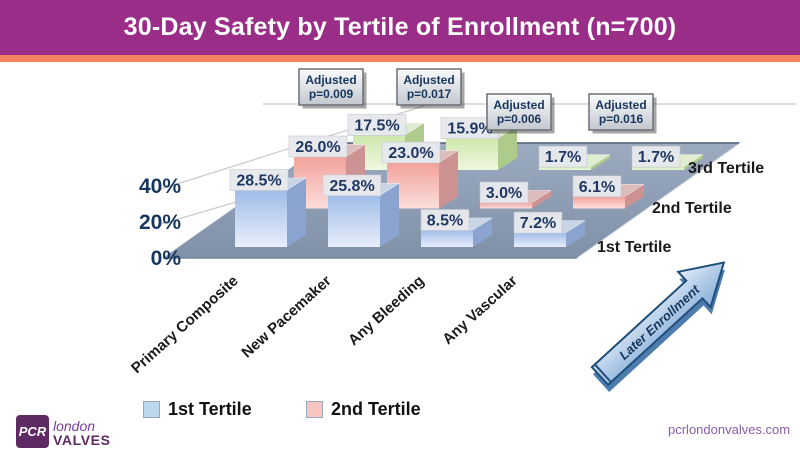 This screenshot has height=450, width=800. I want to click on value-label-28.5%: 28.5%, so click(259, 180).